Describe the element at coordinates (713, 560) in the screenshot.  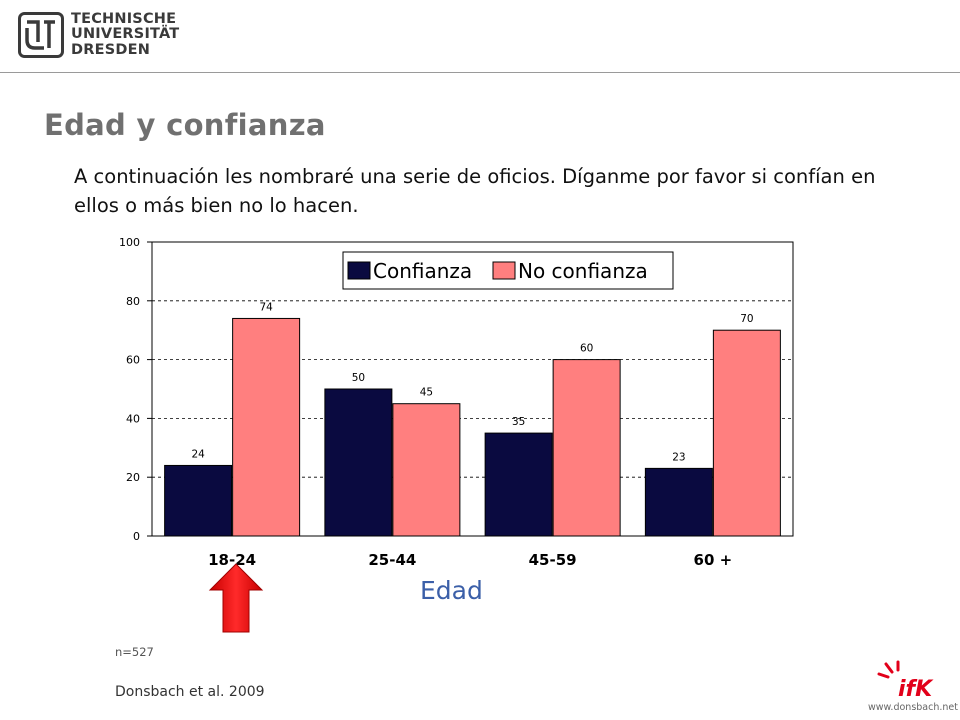
I see `x-tick-label: 60 +` at that location.